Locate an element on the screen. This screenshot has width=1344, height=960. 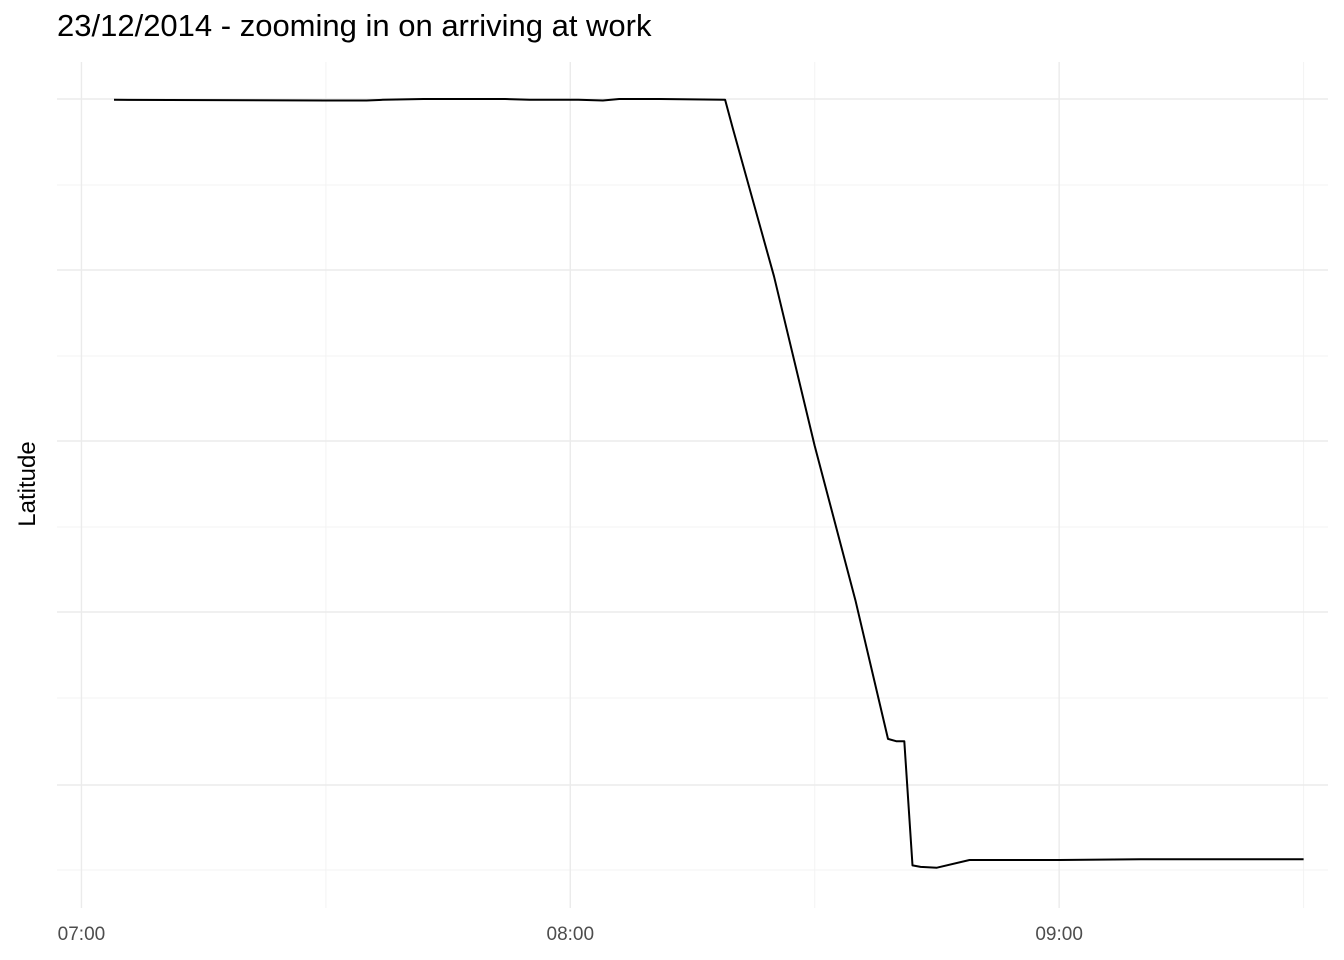
x-tick-label: 09:00 is located at coordinates (1059, 934).